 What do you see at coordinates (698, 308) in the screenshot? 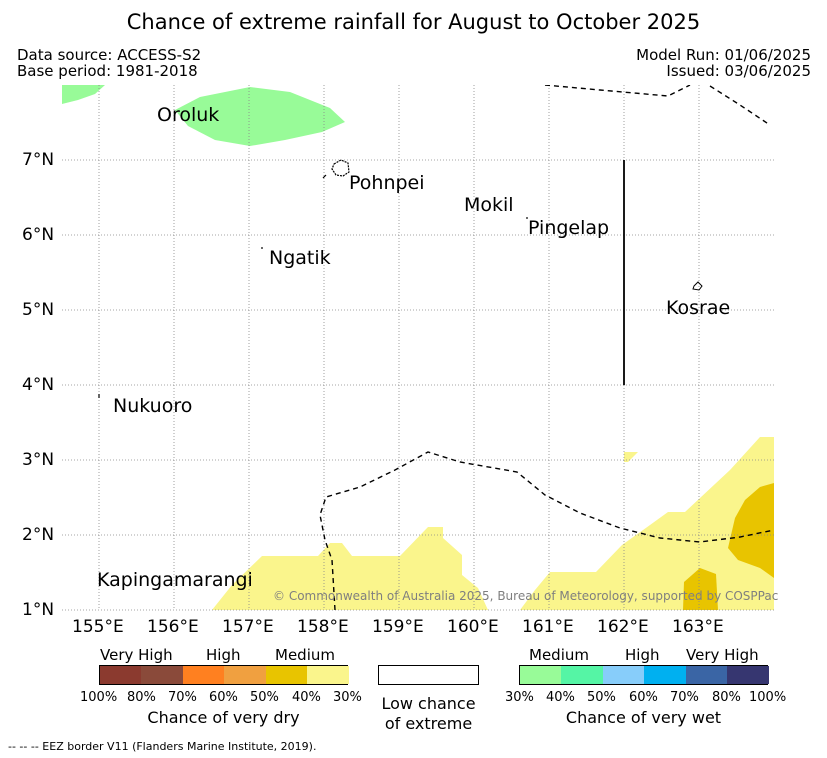
I see `place-label-kosrae: Kosrae` at bounding box center [698, 308].